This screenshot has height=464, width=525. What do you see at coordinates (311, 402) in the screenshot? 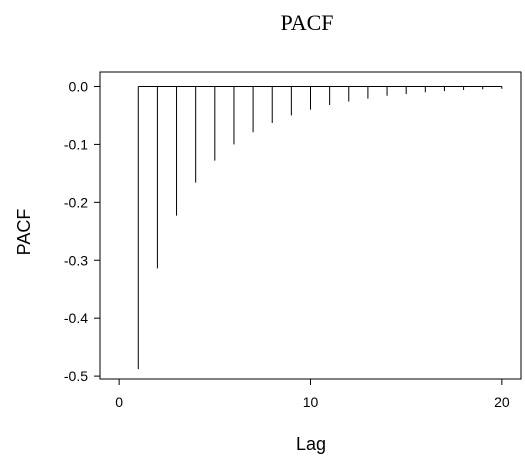
I see `x-tick-label: 10` at bounding box center [311, 402].